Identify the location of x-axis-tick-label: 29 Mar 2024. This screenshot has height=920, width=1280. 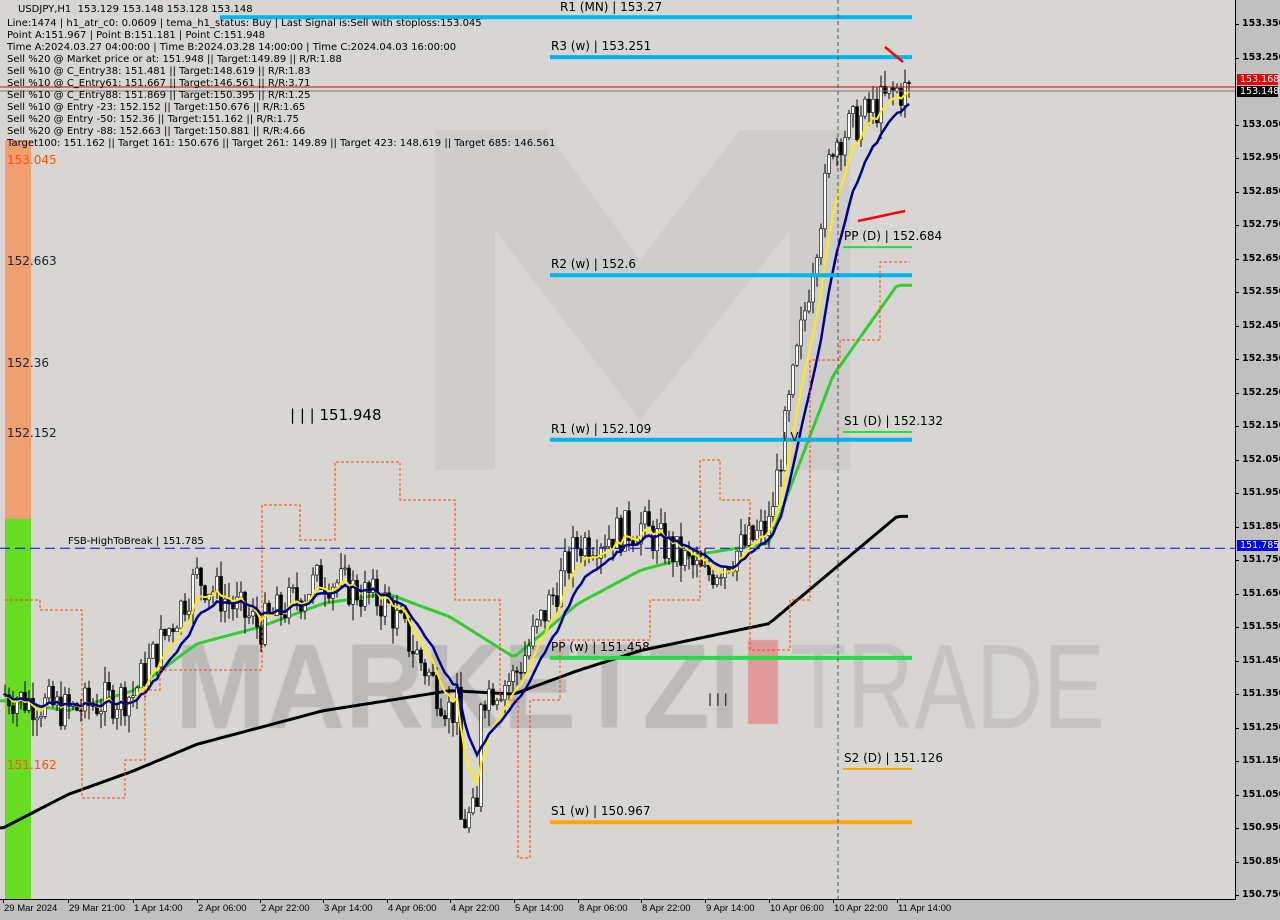
(31, 908).